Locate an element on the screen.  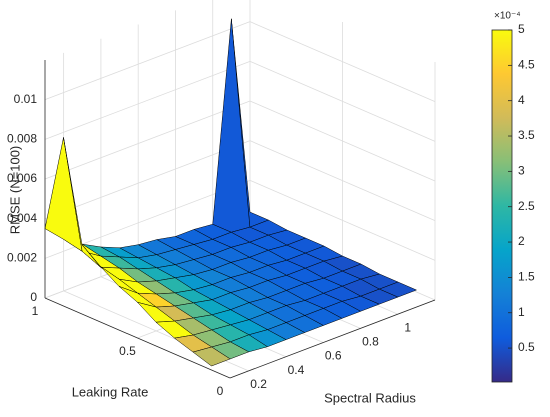
x-tick-label: 0.4 is located at coordinates (296, 370).